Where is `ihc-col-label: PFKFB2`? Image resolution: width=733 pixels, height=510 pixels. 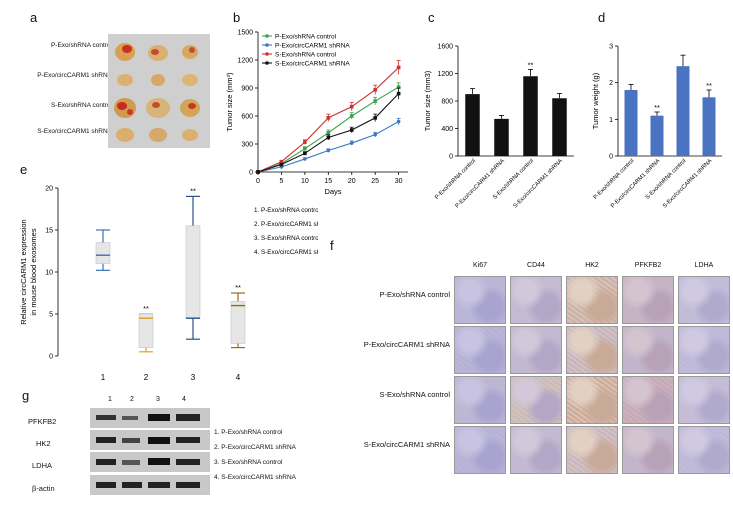
ihc-col-label: PFKFB2 is located at coordinates (648, 265).